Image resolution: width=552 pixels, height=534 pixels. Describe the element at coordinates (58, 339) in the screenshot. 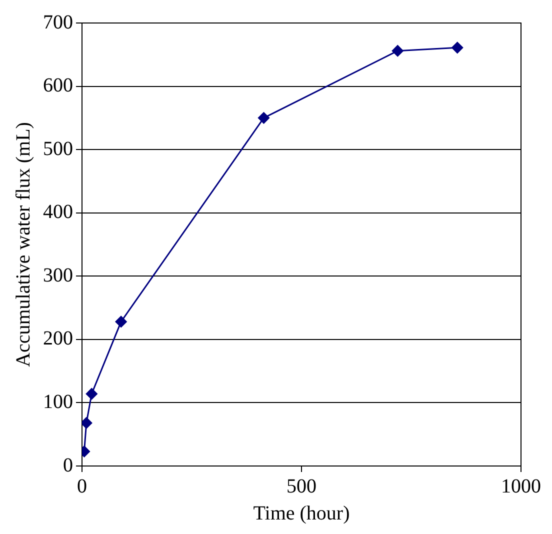

I see `y-tick-label: 200` at that location.